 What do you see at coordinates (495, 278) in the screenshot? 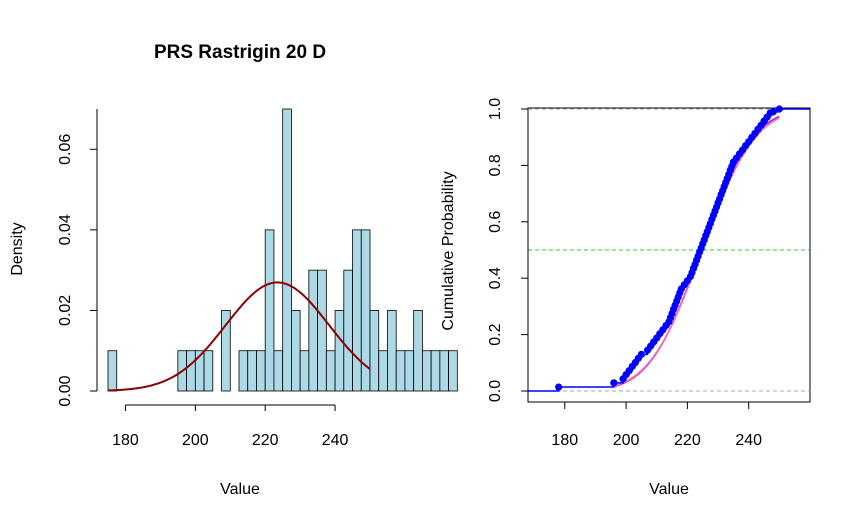
I see `y-tick-label: 0.4` at bounding box center [495, 278].